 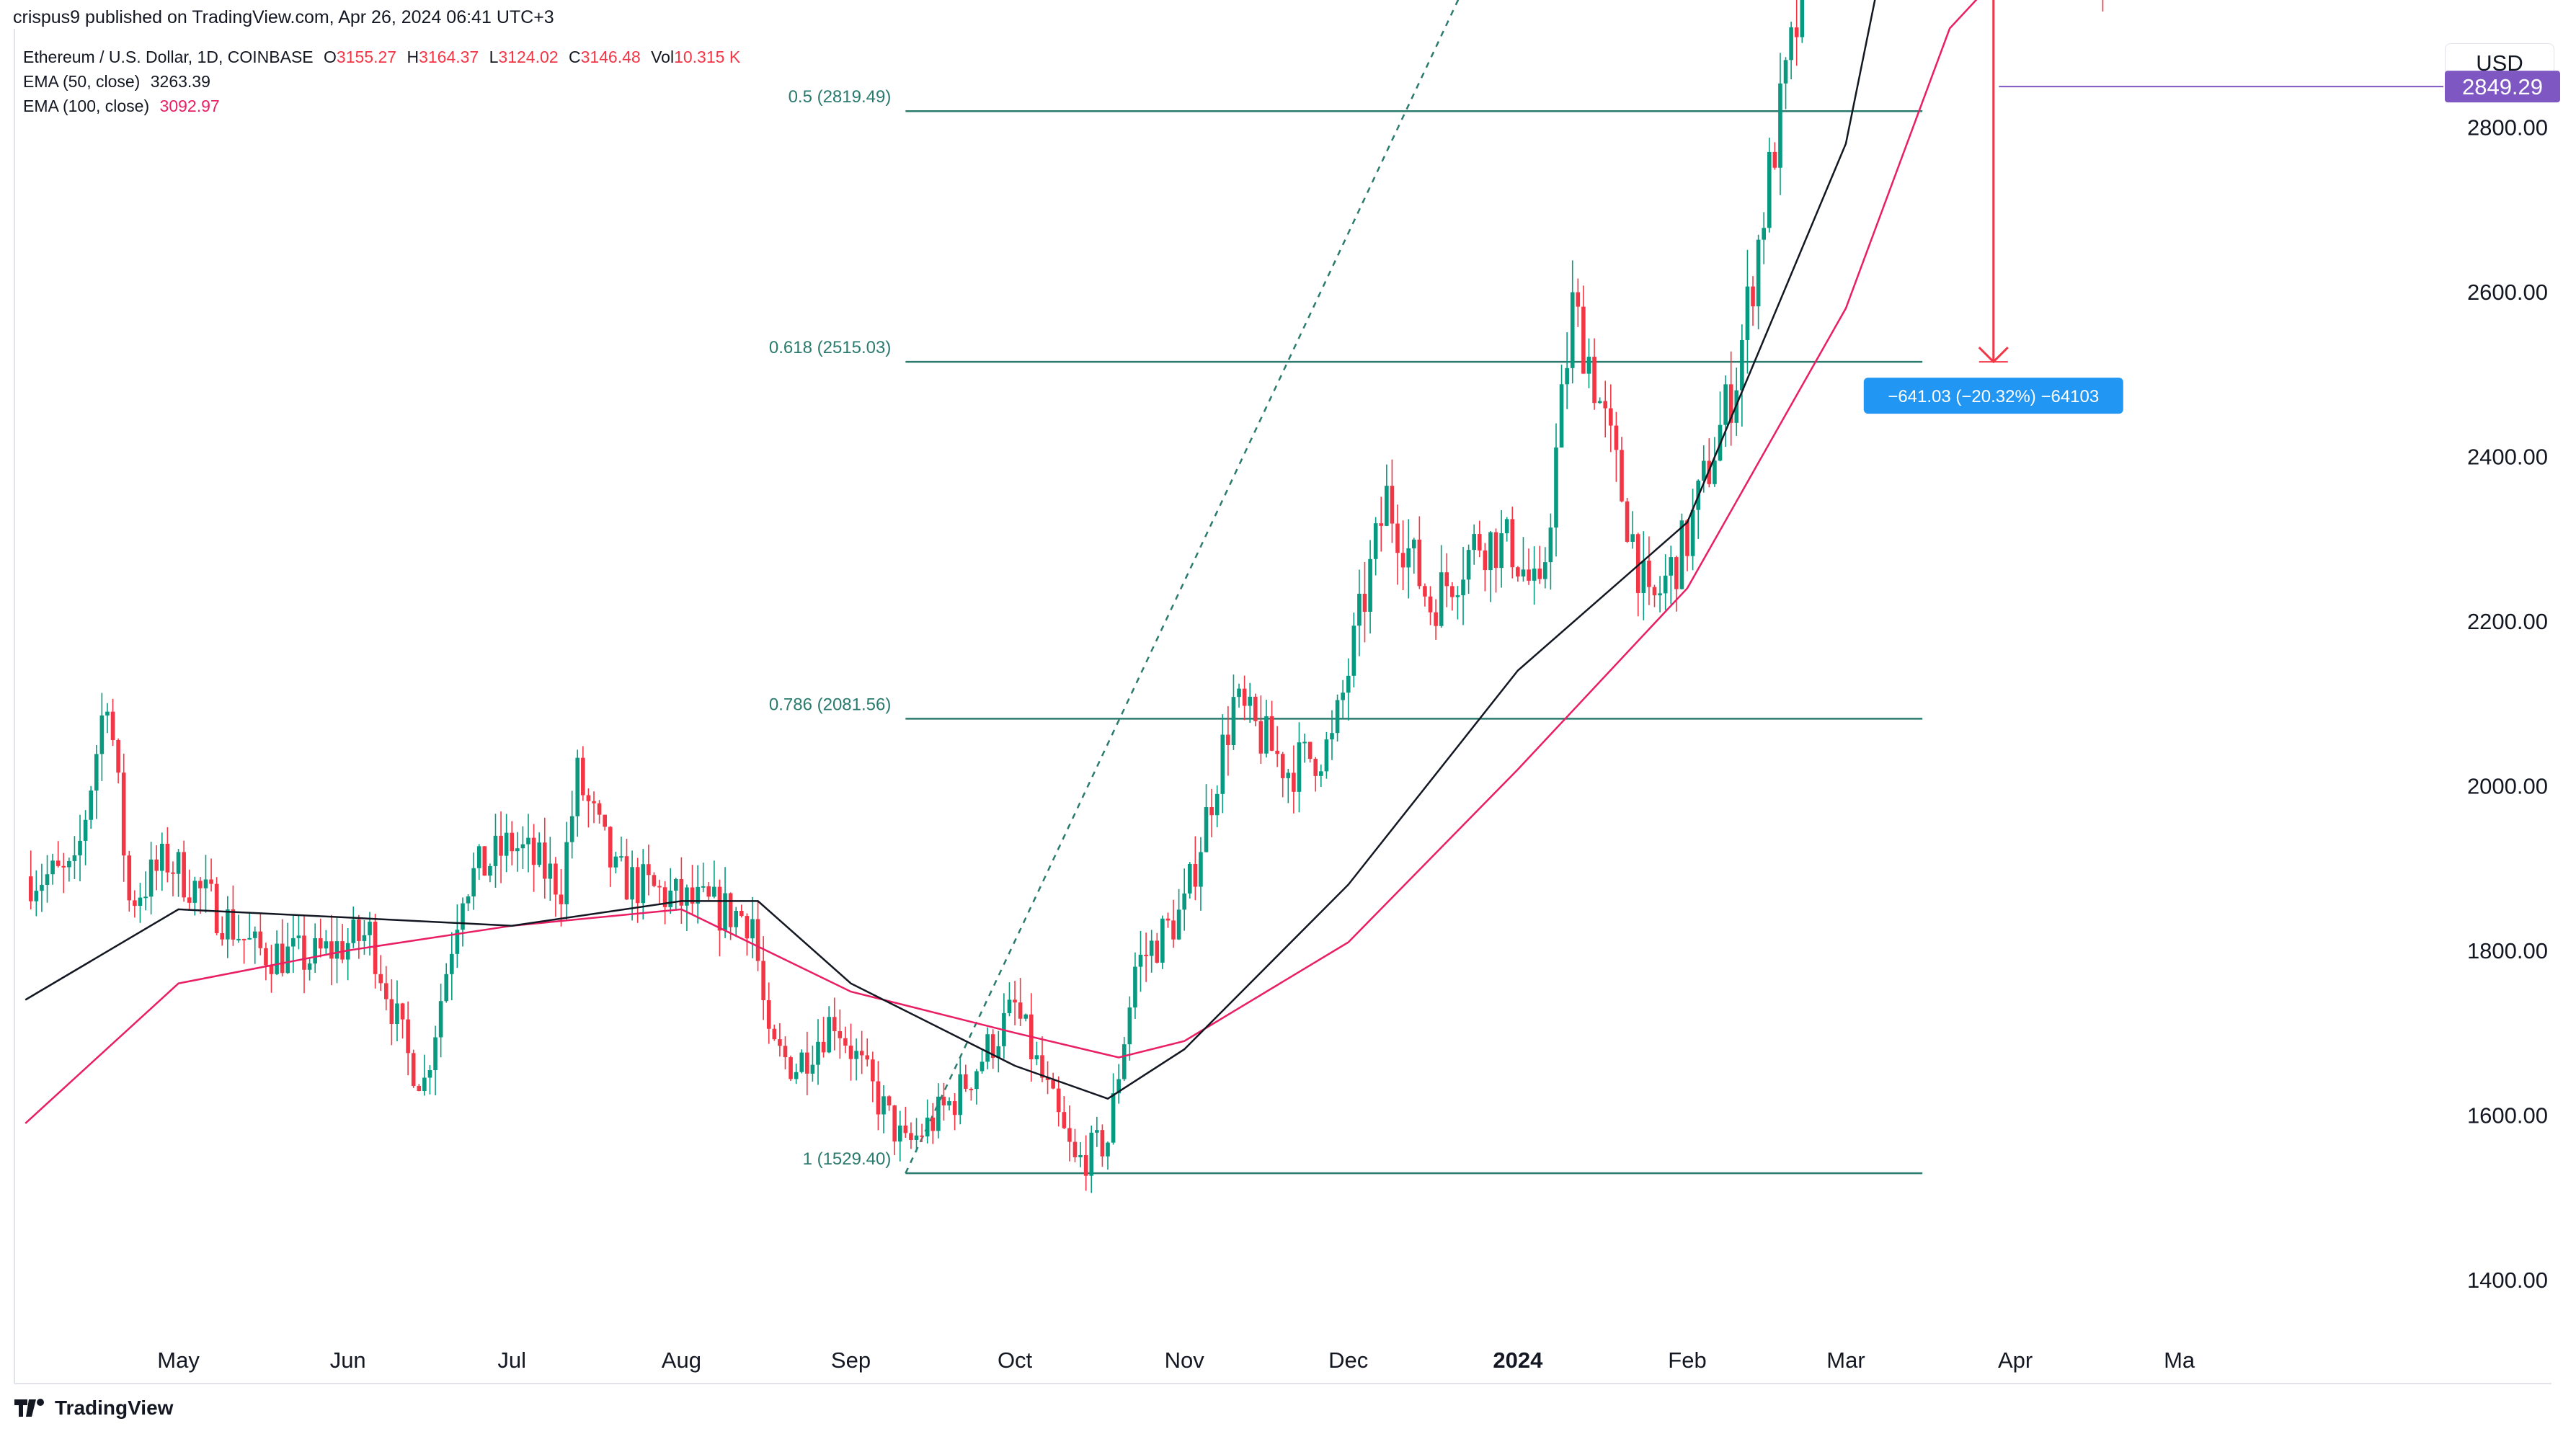 I want to click on measure-label-text: −641.03 (−20.32%) −64103, so click(x=1994, y=396).